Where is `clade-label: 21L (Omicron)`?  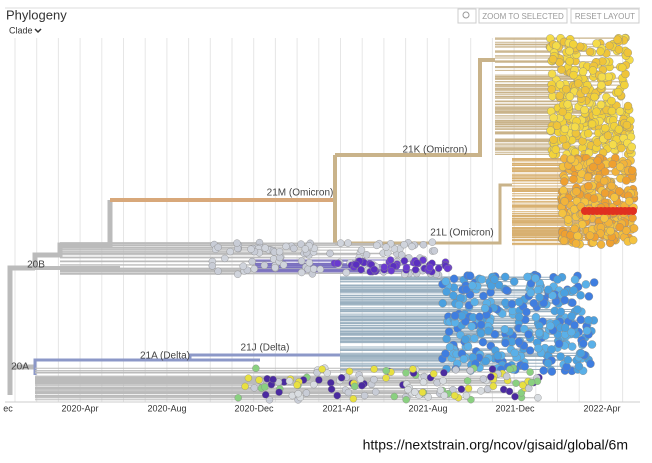
clade-label: 21L (Omicron) is located at coordinates (462, 233).